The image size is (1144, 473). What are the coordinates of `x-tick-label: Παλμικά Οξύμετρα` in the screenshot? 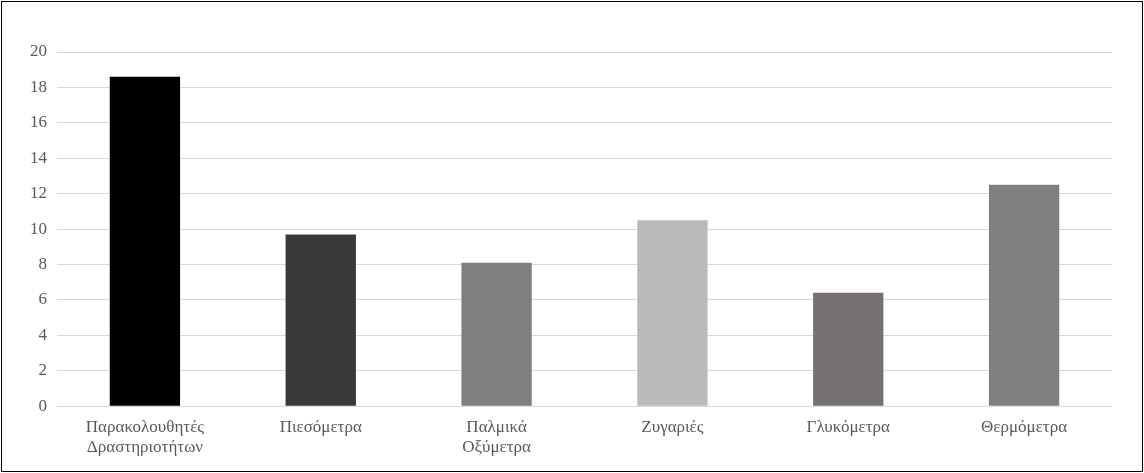 It's located at (497, 436).